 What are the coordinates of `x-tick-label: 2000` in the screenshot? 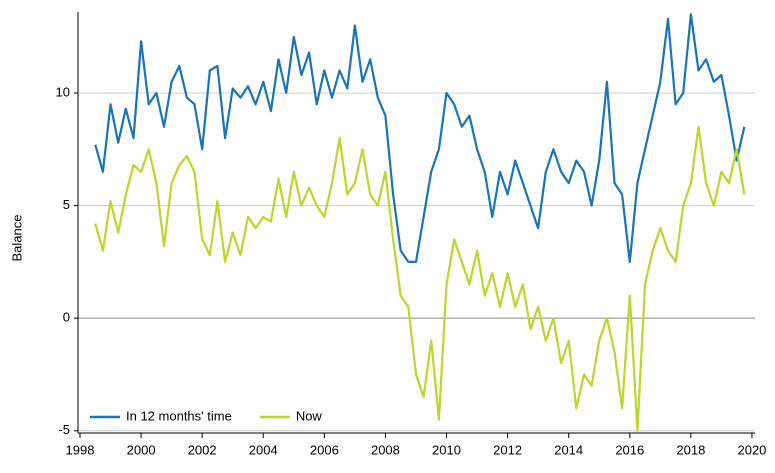 It's located at (141, 449).